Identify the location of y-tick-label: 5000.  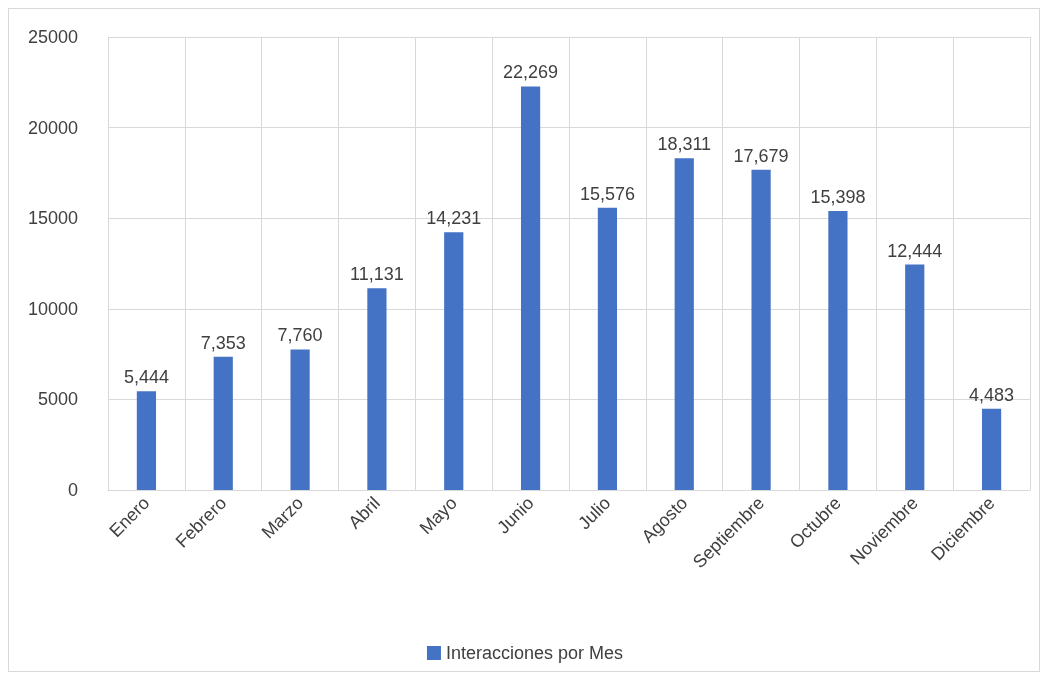
(57, 399).